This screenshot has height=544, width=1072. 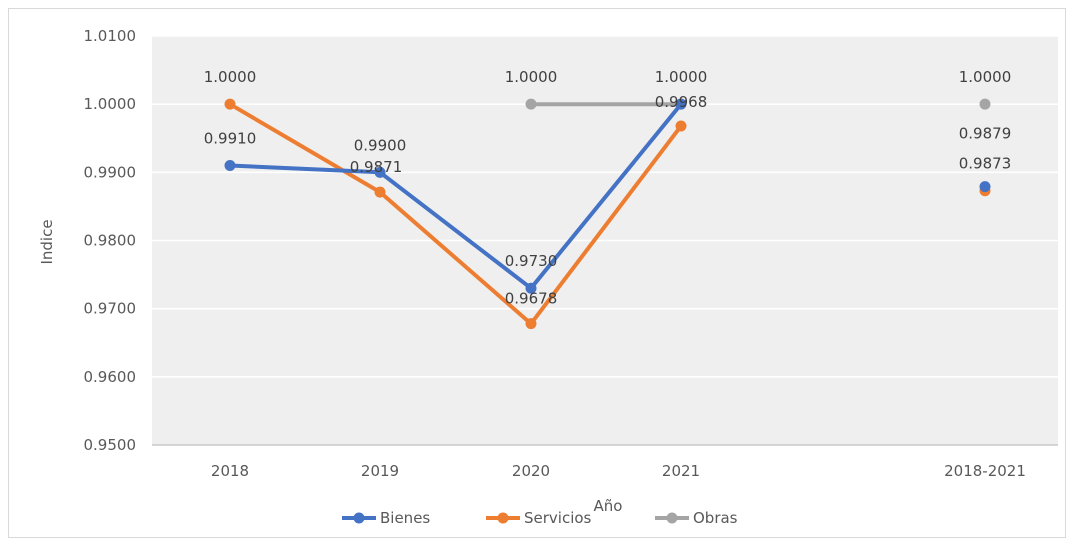 I want to click on y-tick-label: 0.9800, so click(x=110, y=241).